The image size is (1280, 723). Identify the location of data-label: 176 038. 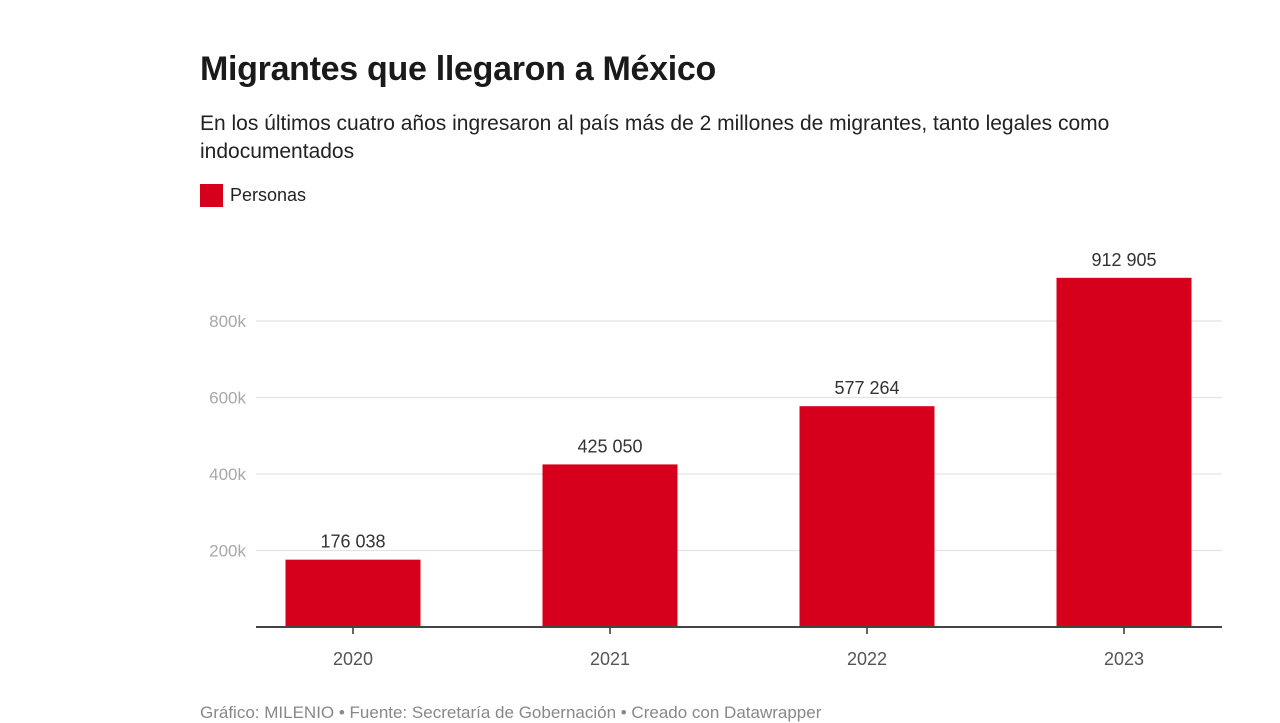
(352, 542).